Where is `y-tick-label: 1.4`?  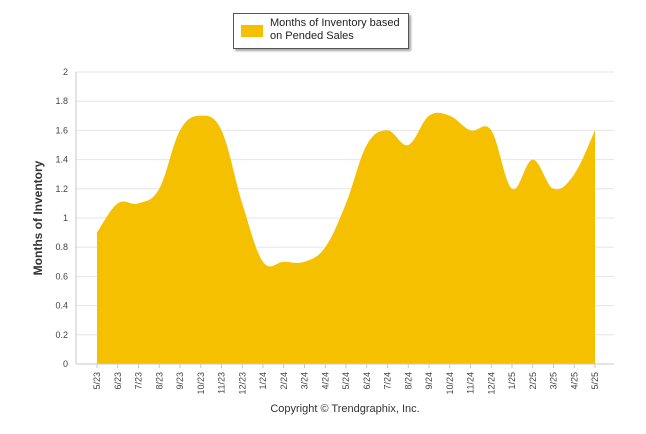
y-tick-label: 1.4 is located at coordinates (61, 160).